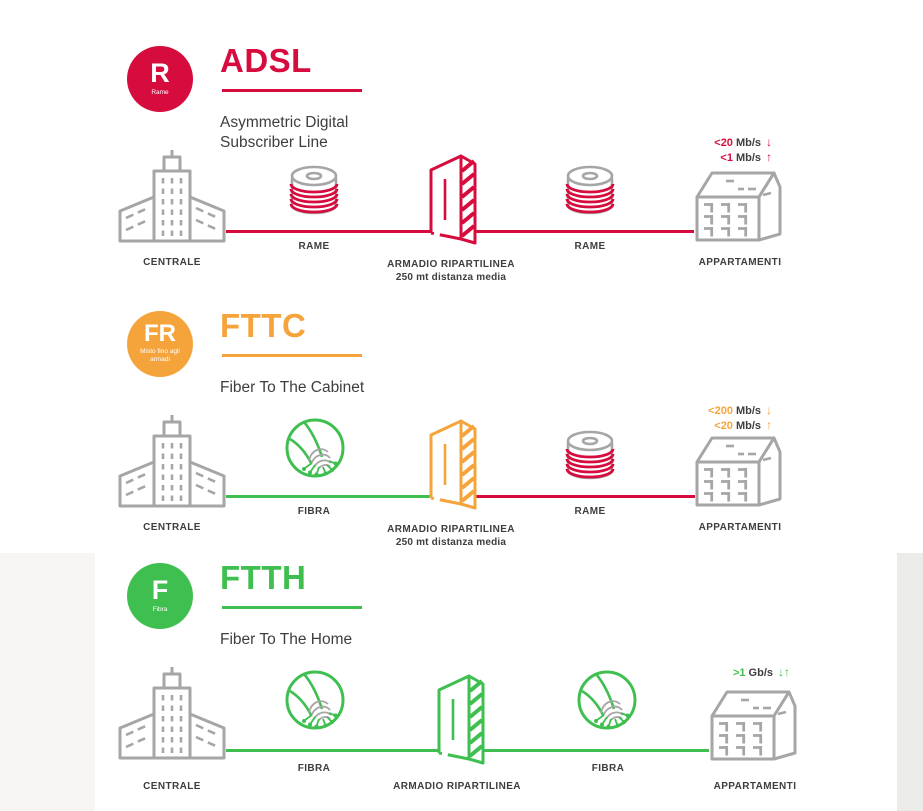 The width and height of the screenshot is (923, 811). I want to click on download-speed: <200 Mb/s ↓, so click(701, 411).